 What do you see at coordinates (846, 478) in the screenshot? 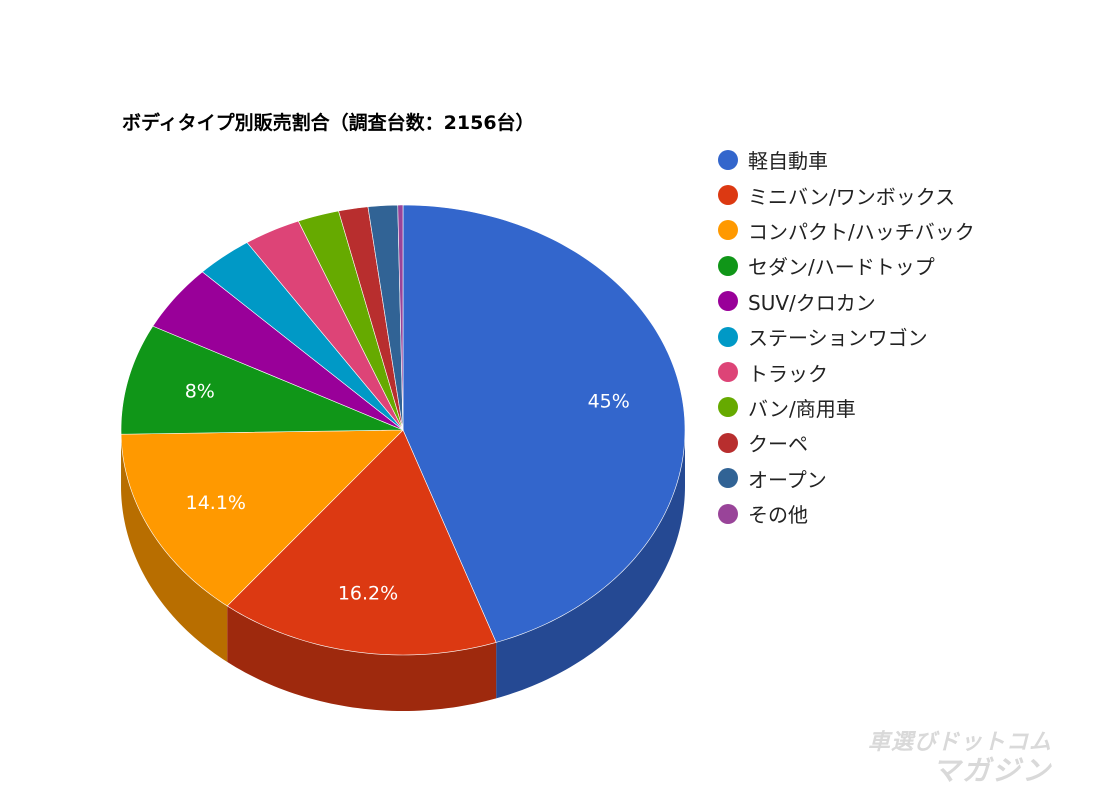
I see `legend-item: オープン` at bounding box center [846, 478].